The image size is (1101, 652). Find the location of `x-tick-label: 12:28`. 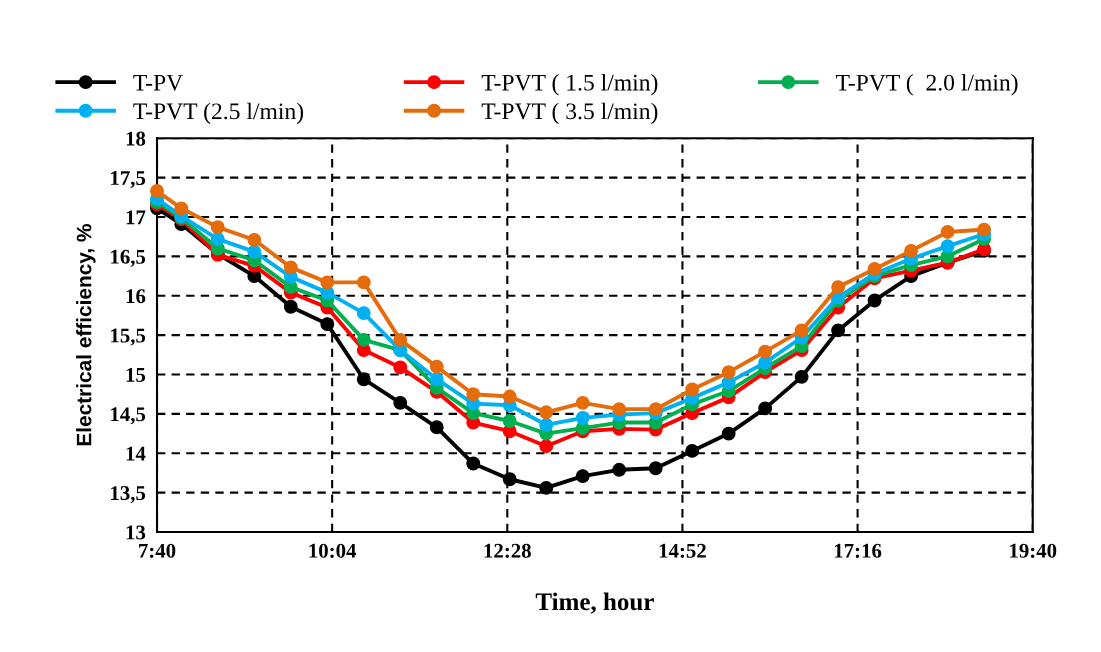

x-tick-label: 12:28 is located at coordinates (507, 550).